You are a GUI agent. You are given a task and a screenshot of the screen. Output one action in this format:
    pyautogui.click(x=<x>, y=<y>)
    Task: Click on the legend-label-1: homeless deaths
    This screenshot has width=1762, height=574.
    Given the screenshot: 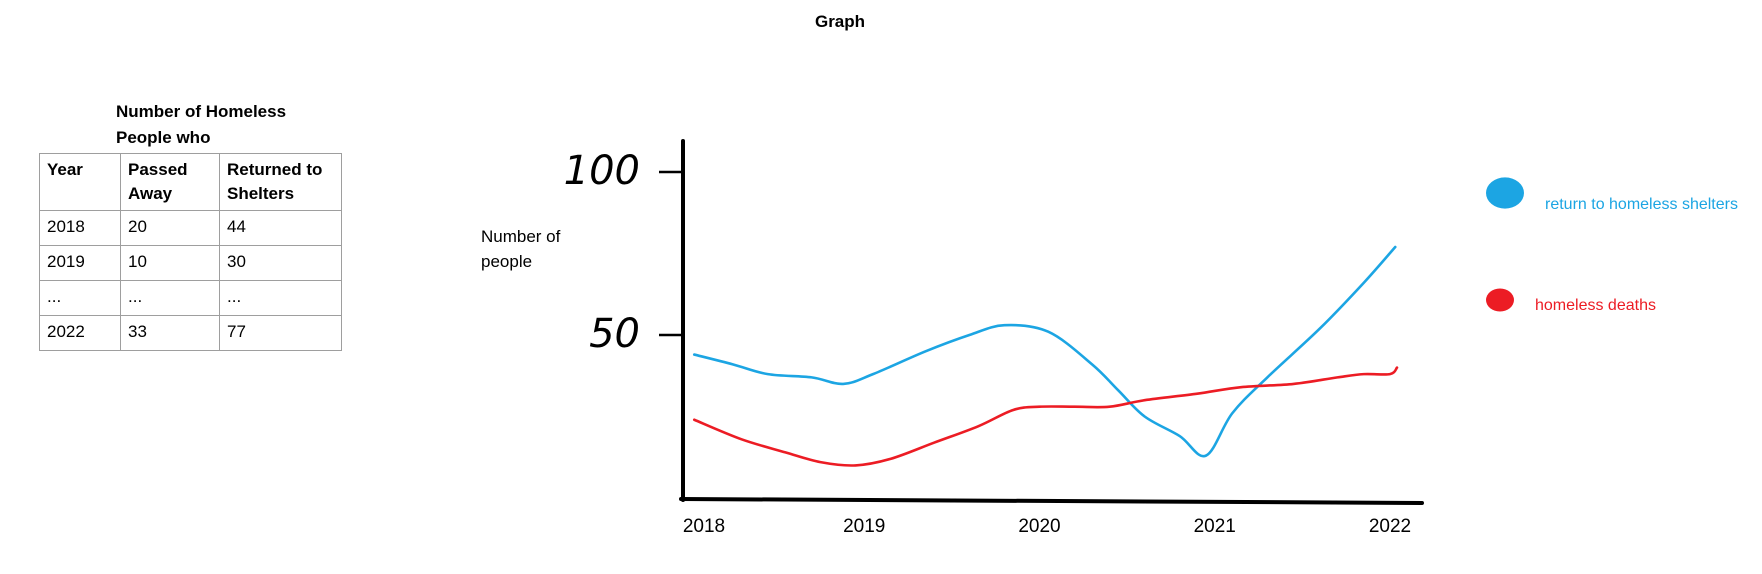 What is the action you would take?
    pyautogui.click(x=1595, y=305)
    